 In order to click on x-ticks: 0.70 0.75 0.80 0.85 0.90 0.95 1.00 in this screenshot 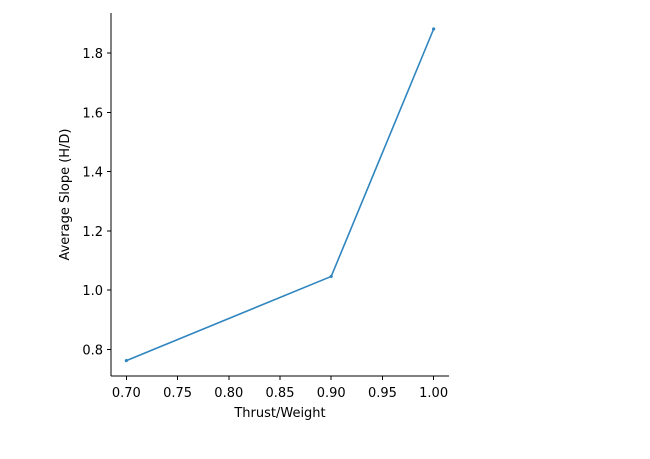, I will do `click(280, 388)`.